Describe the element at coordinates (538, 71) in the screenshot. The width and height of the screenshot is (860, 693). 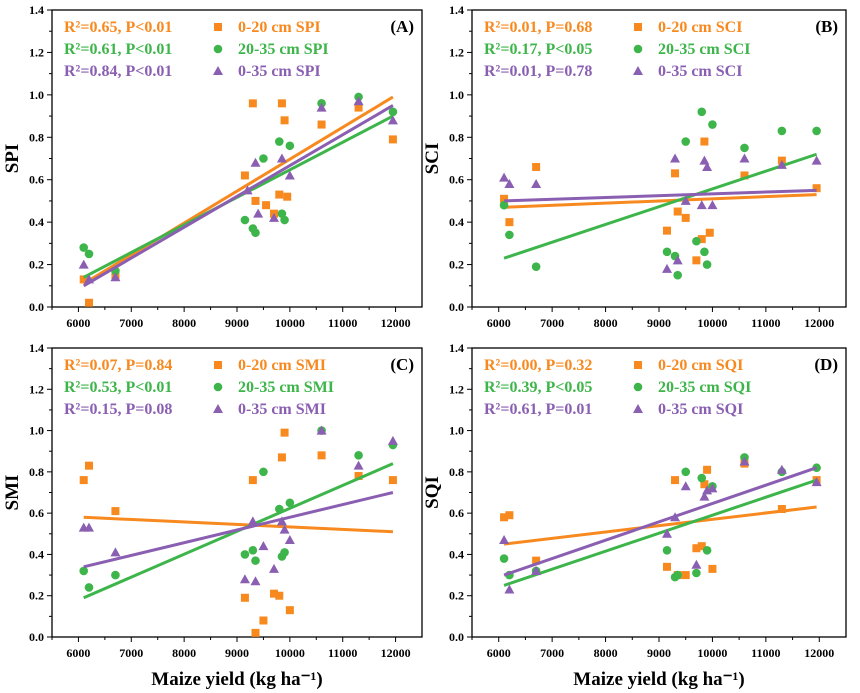
I see `stat-label: R²=0.01, P=0.78` at that location.